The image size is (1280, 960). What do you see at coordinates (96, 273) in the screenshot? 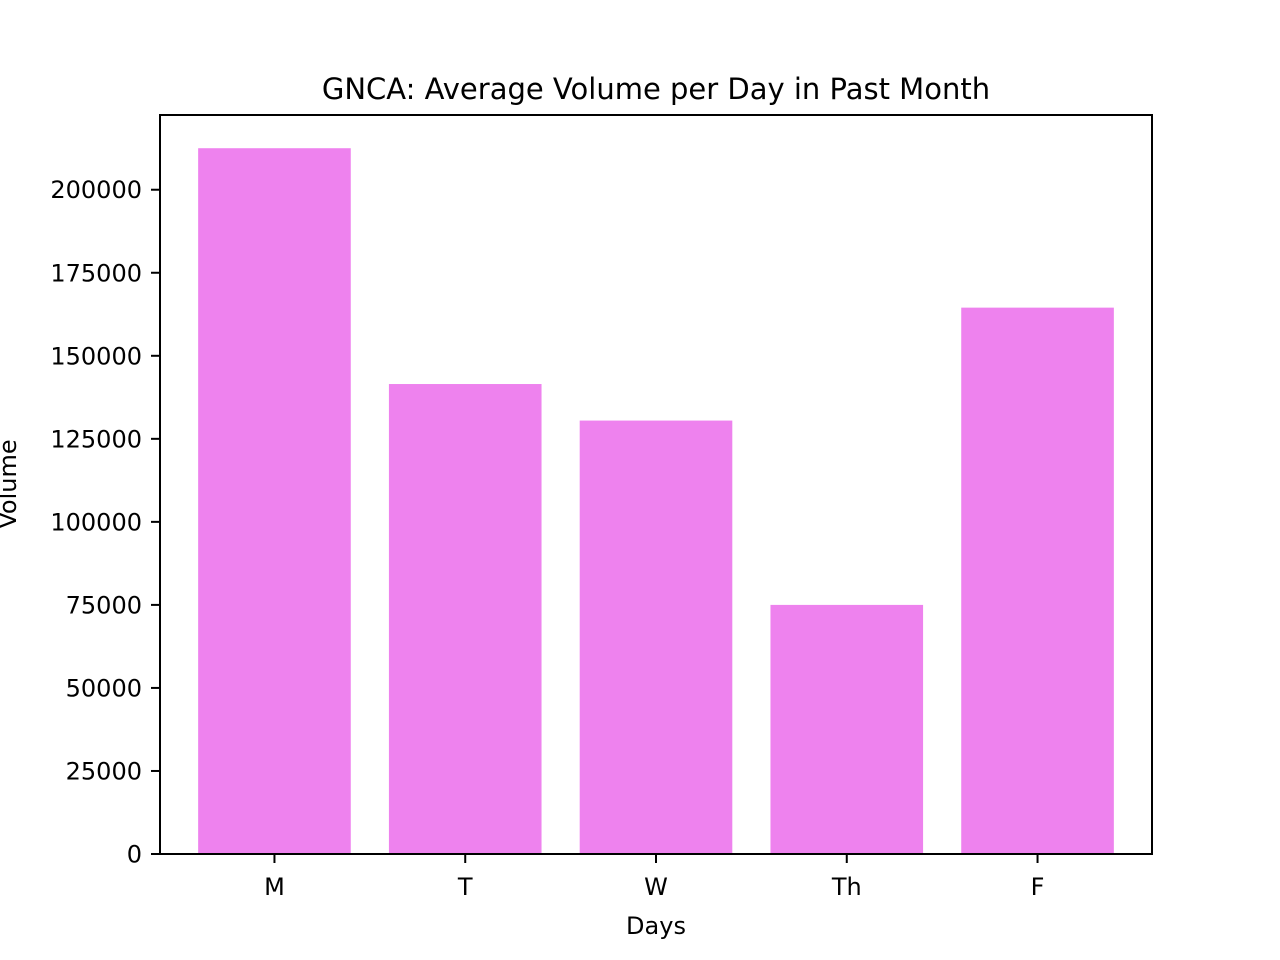
I see `y-tick-label: 175000` at bounding box center [96, 273].